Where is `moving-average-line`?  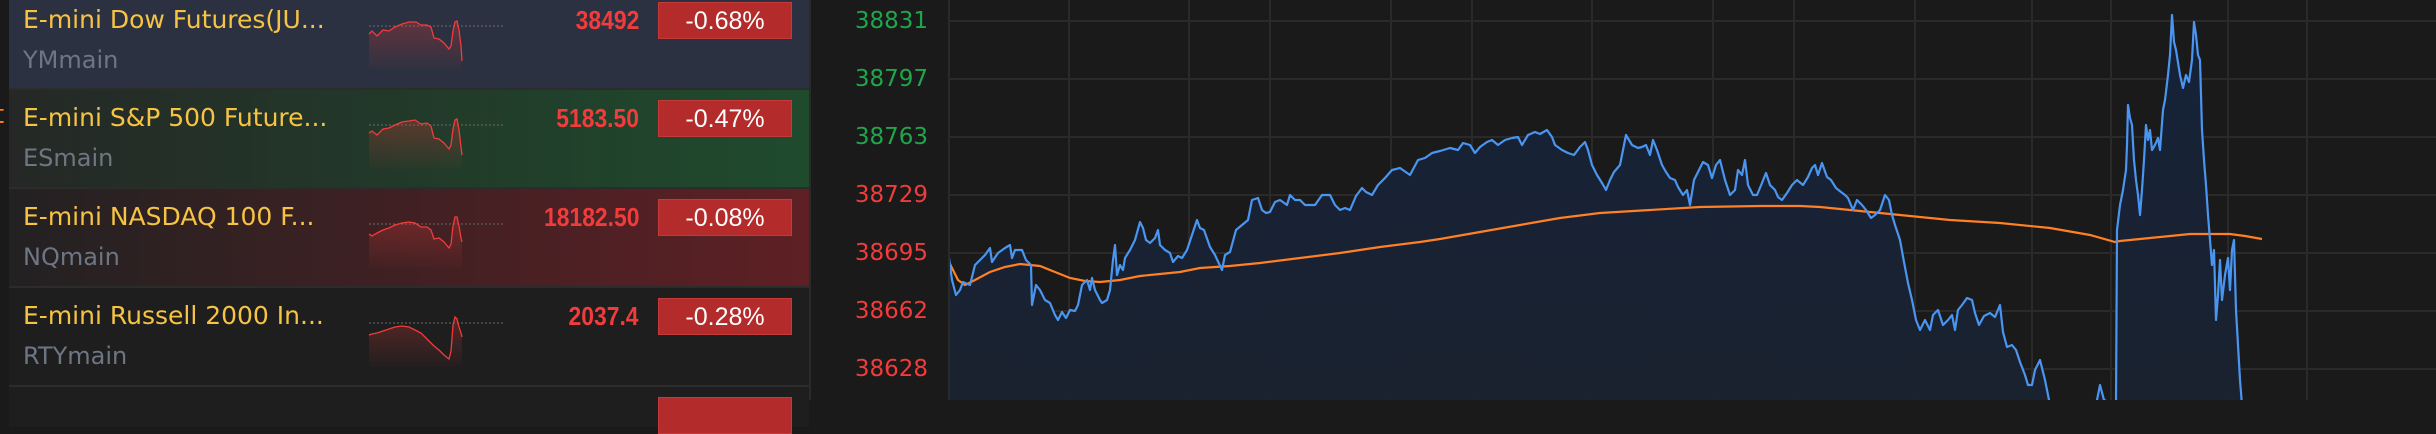 moving-average-line is located at coordinates (1605, 245).